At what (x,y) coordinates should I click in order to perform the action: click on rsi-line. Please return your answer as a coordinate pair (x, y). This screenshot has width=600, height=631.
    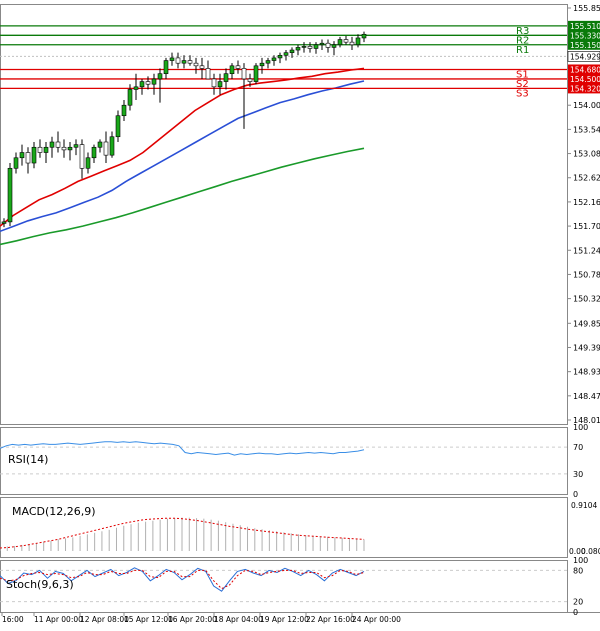
    Looking at the image, I should click on (182, 448).